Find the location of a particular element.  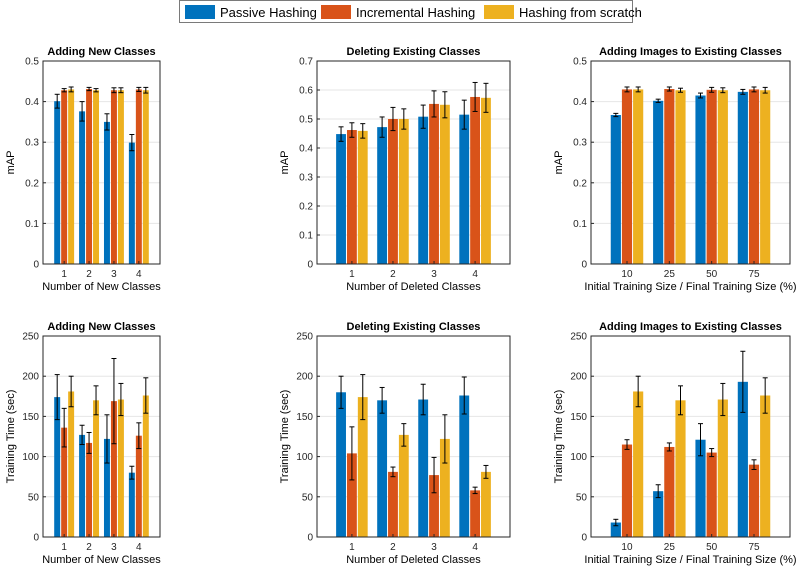

legend-item-passive: Passive Hashing is located at coordinates (251, 12).